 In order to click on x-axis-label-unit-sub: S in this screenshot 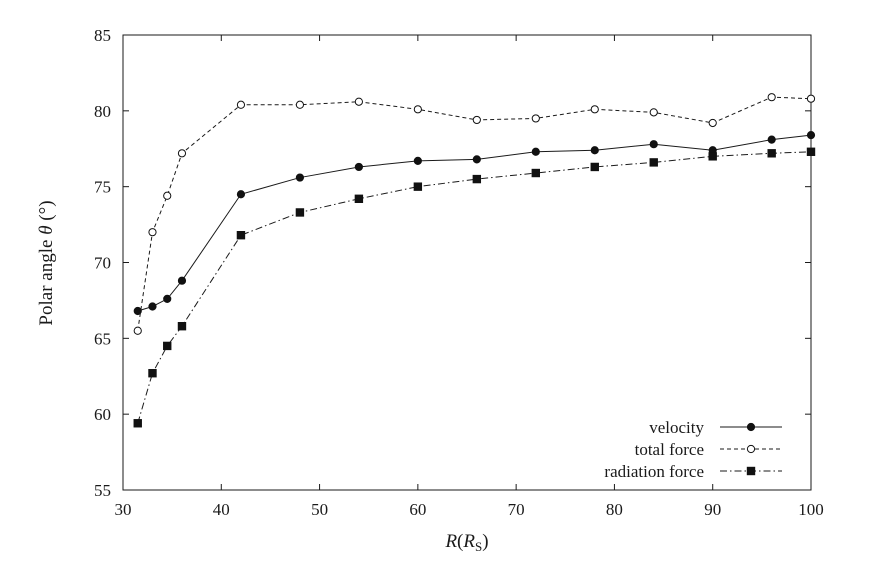, I will do `click(478, 546)`.